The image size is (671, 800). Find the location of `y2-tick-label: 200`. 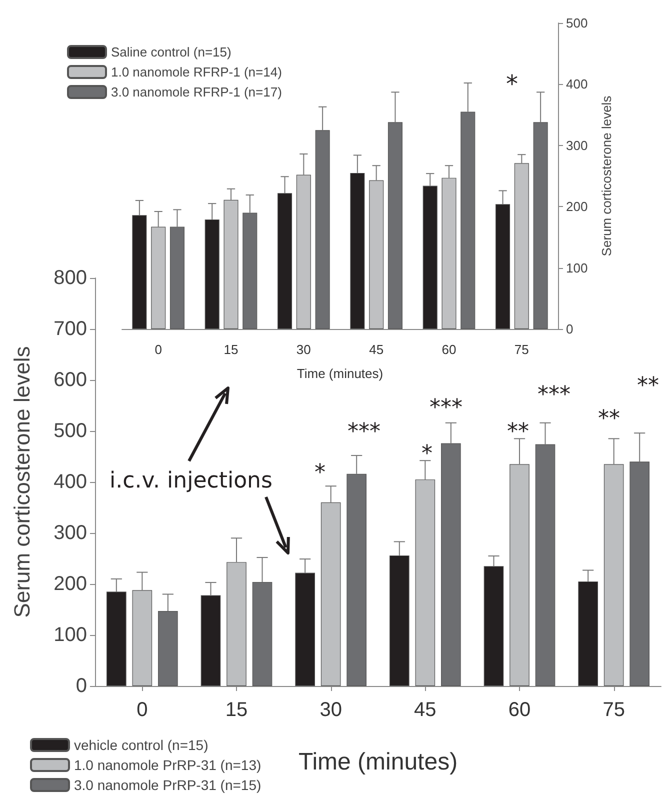

y2-tick-label: 200 is located at coordinates (577, 206).